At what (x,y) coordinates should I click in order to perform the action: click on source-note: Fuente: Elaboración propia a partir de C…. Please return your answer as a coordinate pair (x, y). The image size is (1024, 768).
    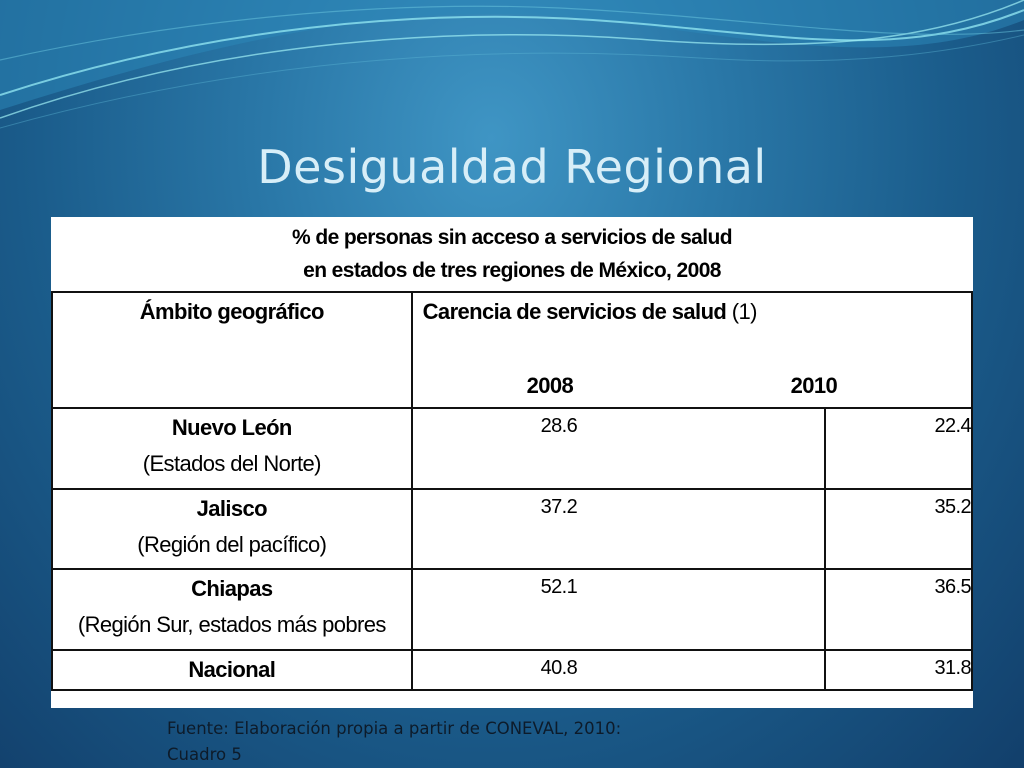
    Looking at the image, I should click on (394, 742).